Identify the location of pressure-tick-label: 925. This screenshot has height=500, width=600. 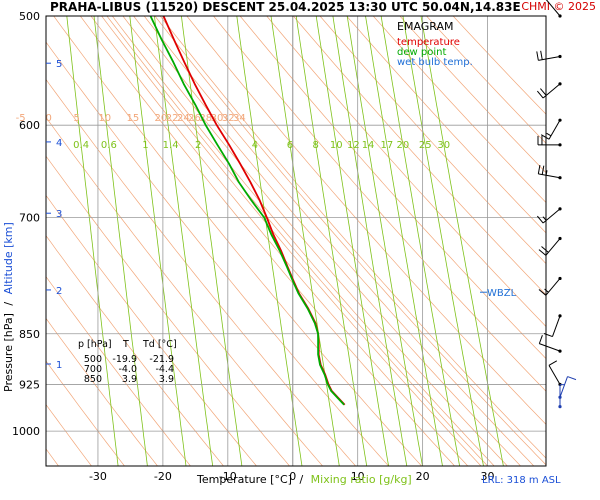
(29, 384).